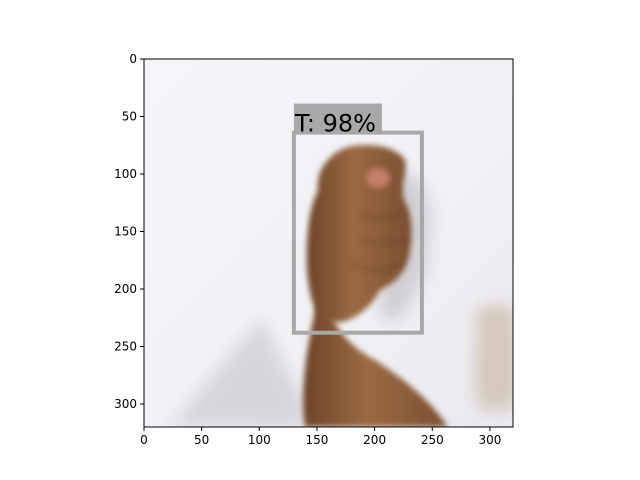 This screenshot has width=640, height=480. What do you see at coordinates (125, 174) in the screenshot?
I see `y-tick-label: 100` at bounding box center [125, 174].